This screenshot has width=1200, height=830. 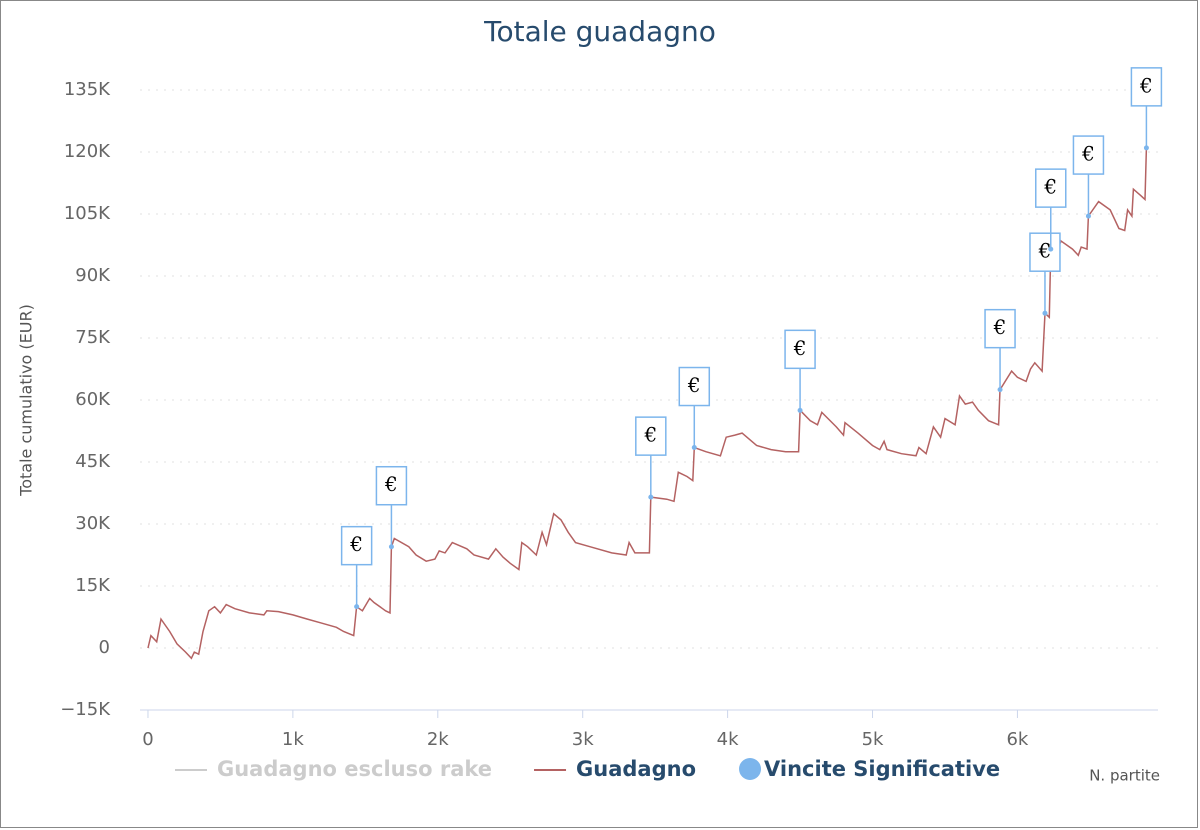 What do you see at coordinates (1124, 776) in the screenshot?
I see `x-axis-title: N. partite` at bounding box center [1124, 776].